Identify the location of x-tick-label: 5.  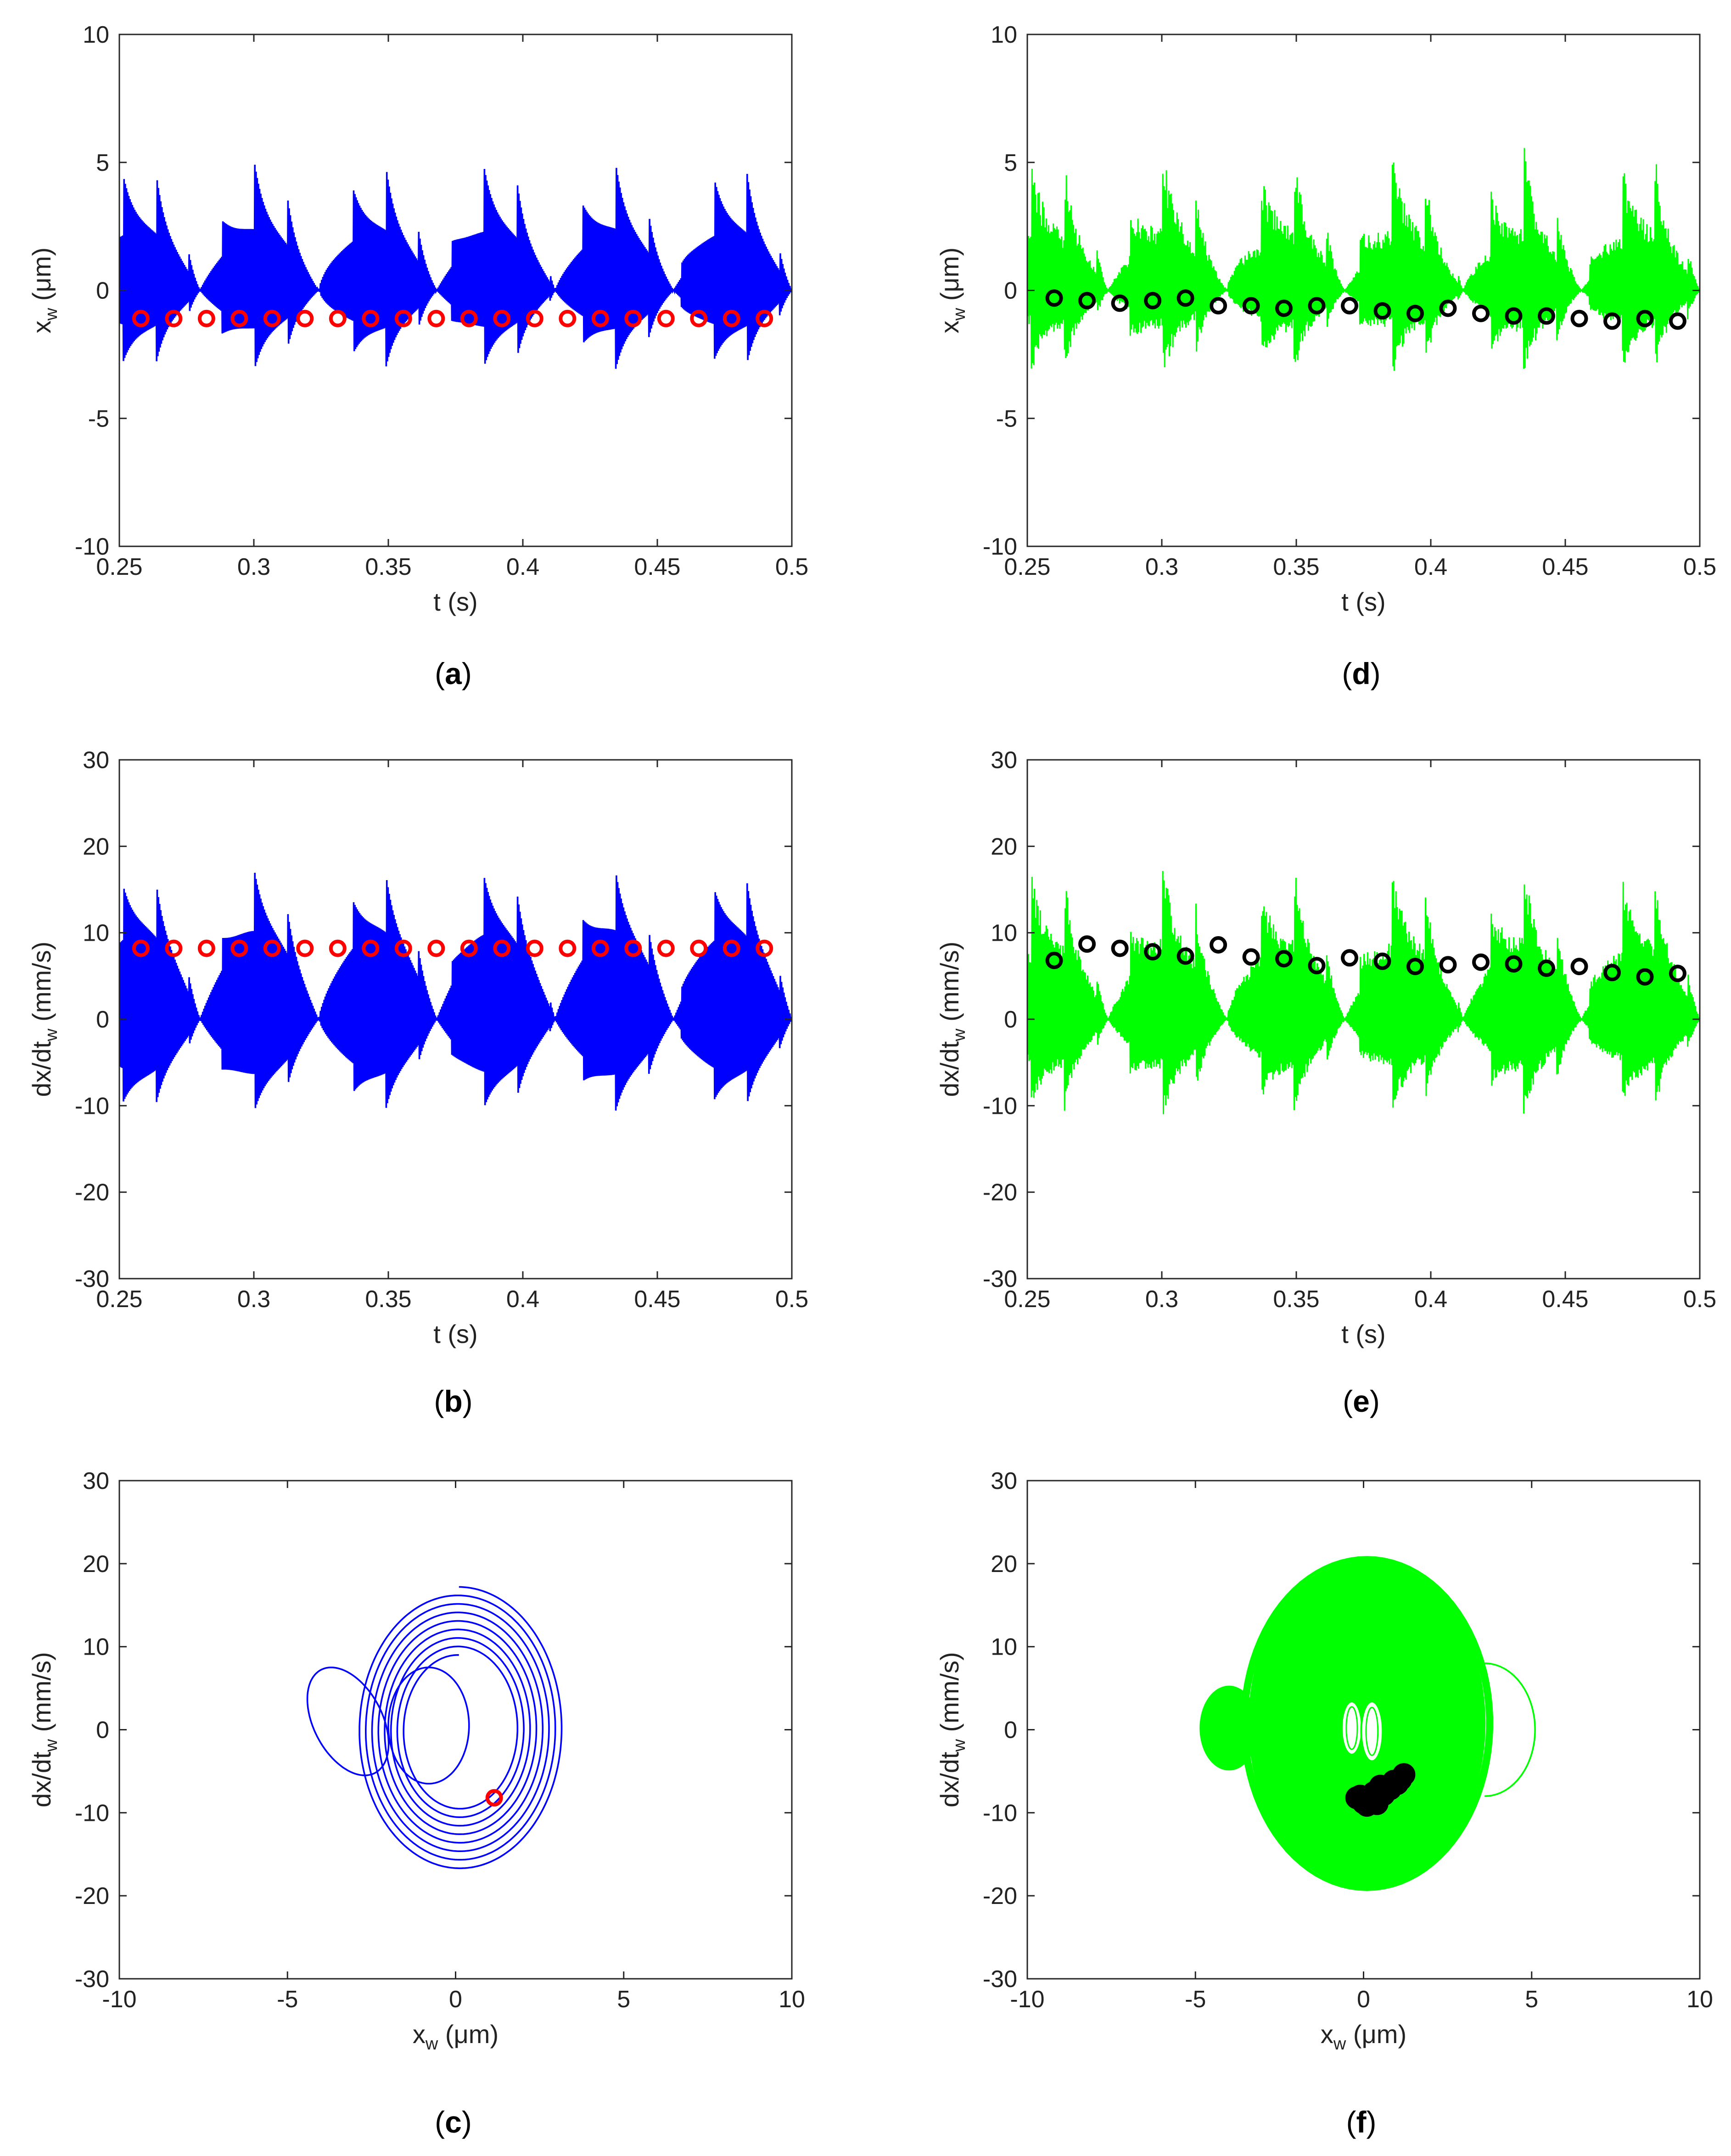
(623, 2000).